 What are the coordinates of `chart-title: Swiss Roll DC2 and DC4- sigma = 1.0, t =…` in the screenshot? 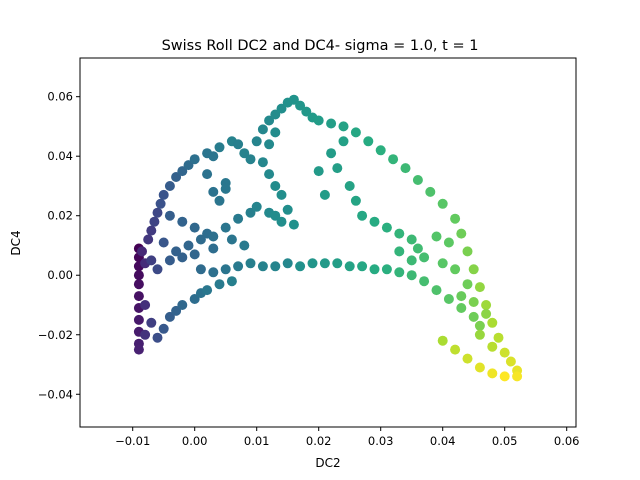 It's located at (320, 46).